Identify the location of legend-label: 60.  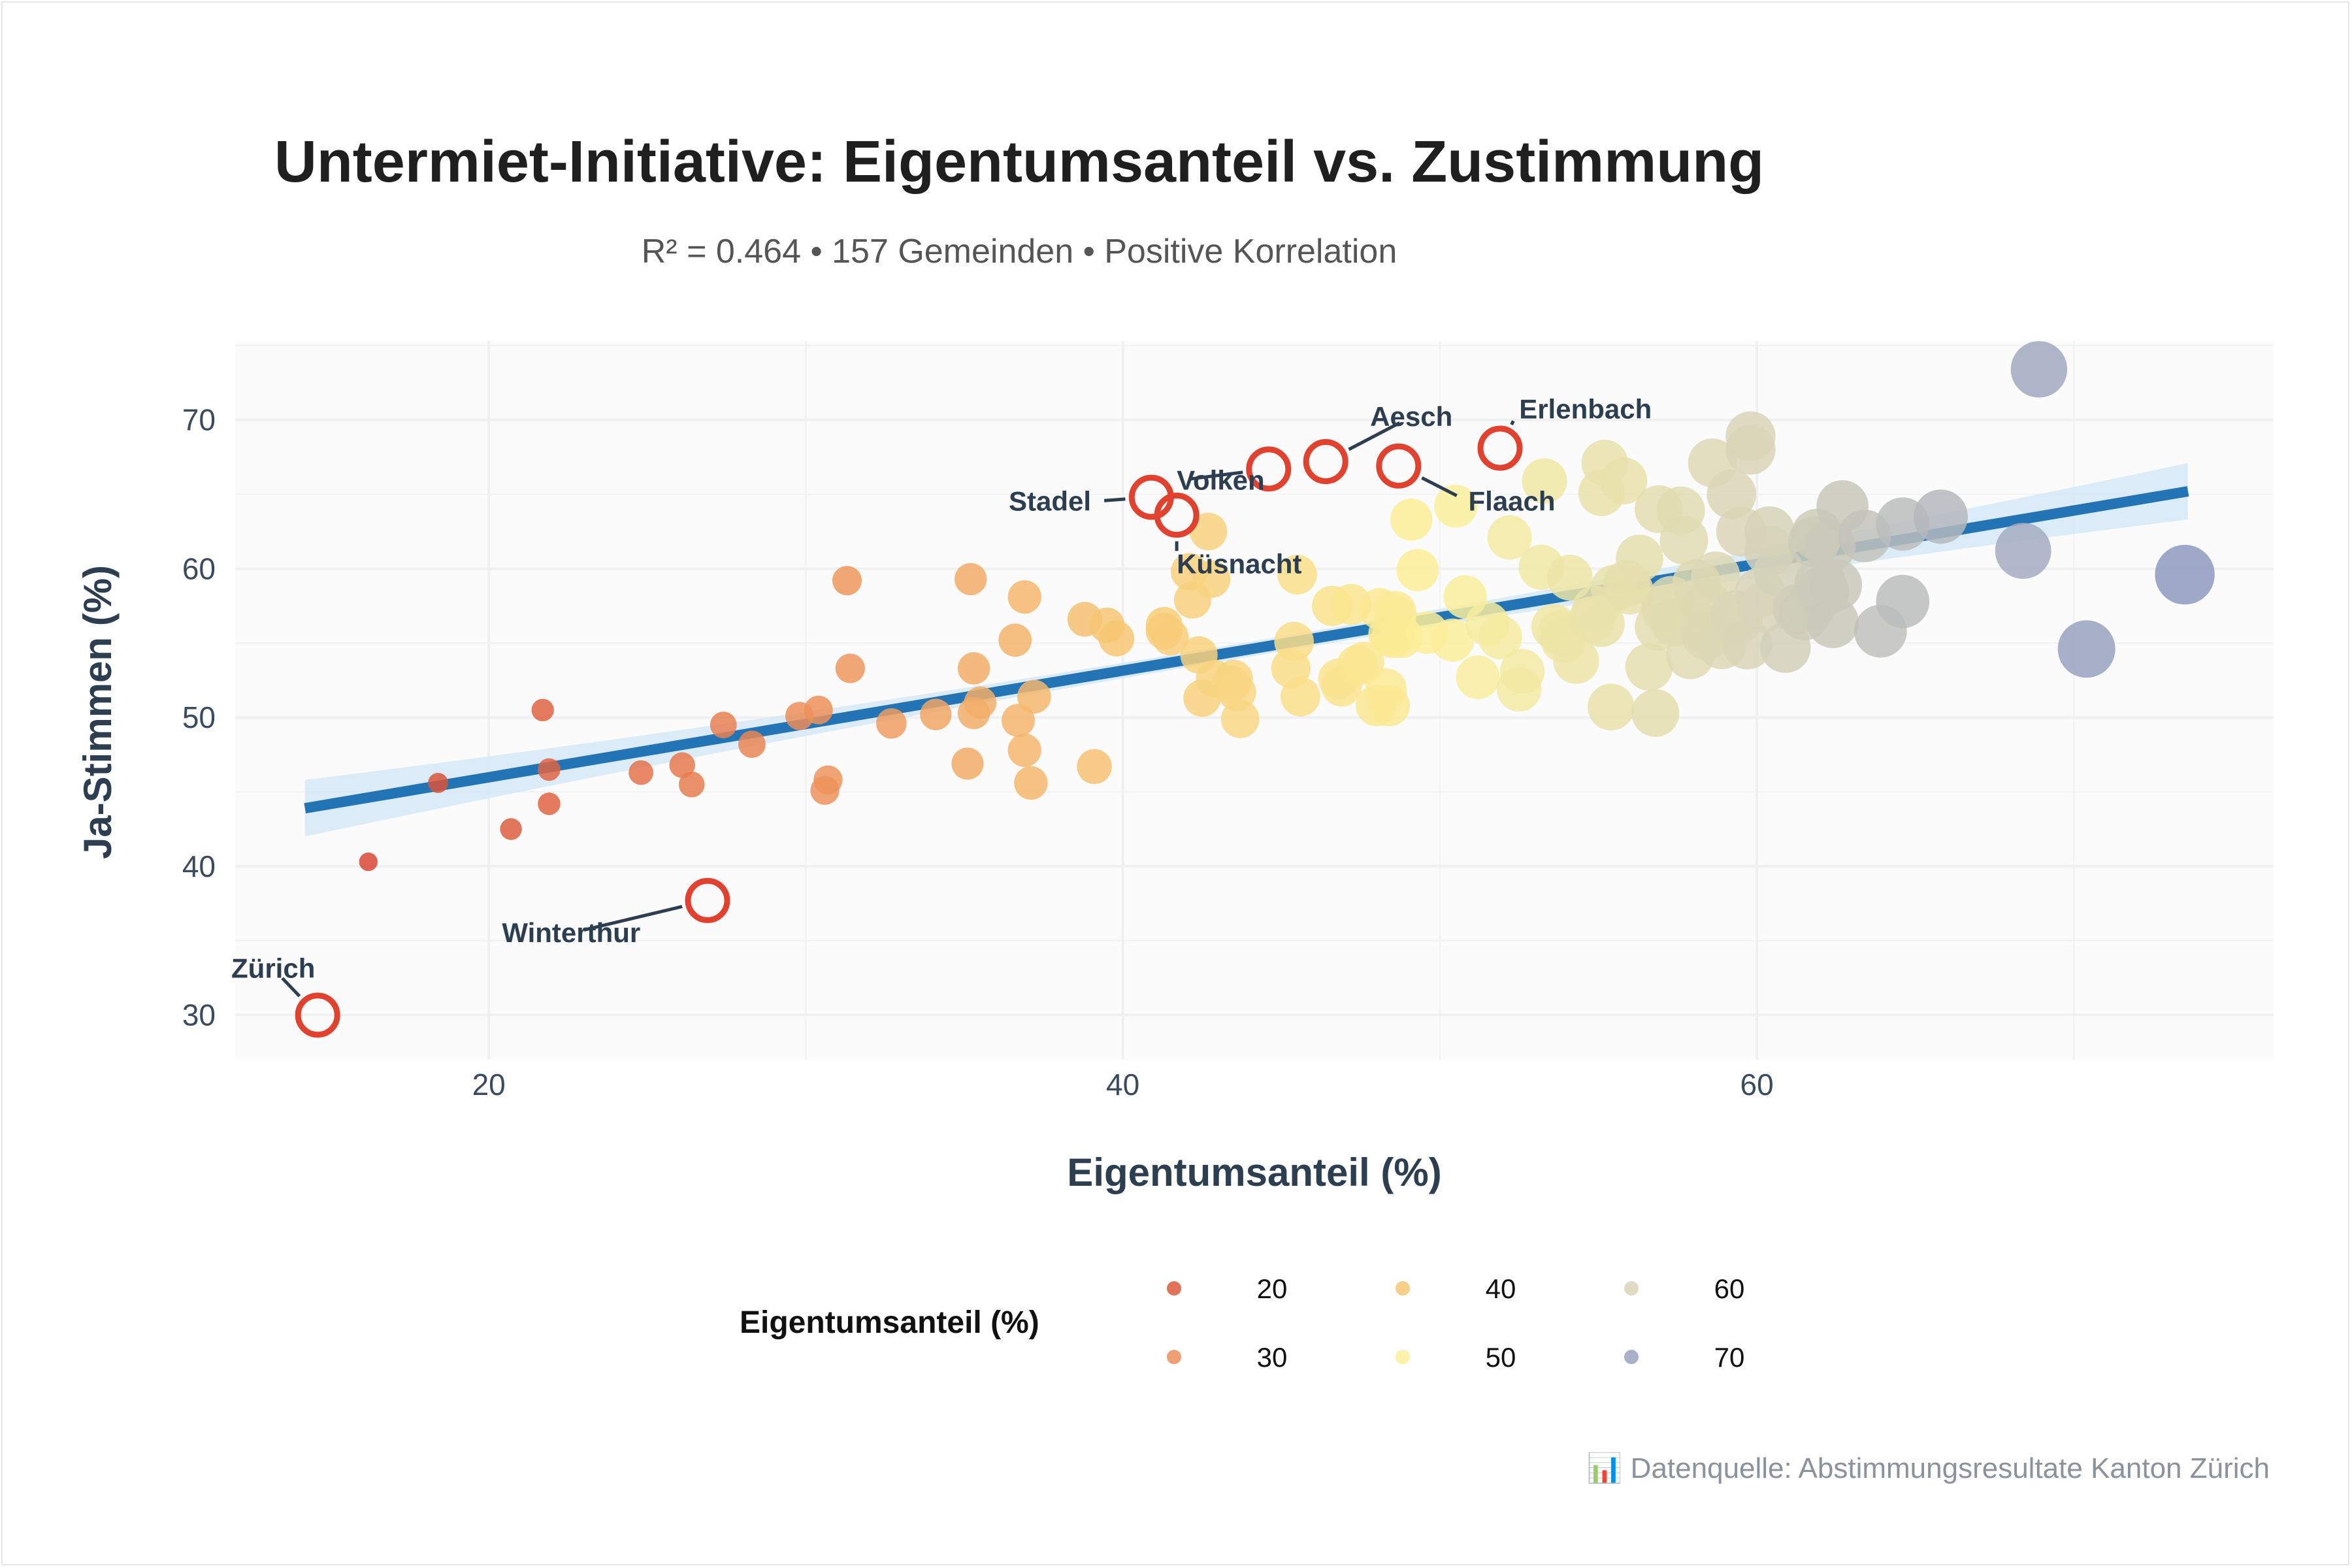
(1729, 1288).